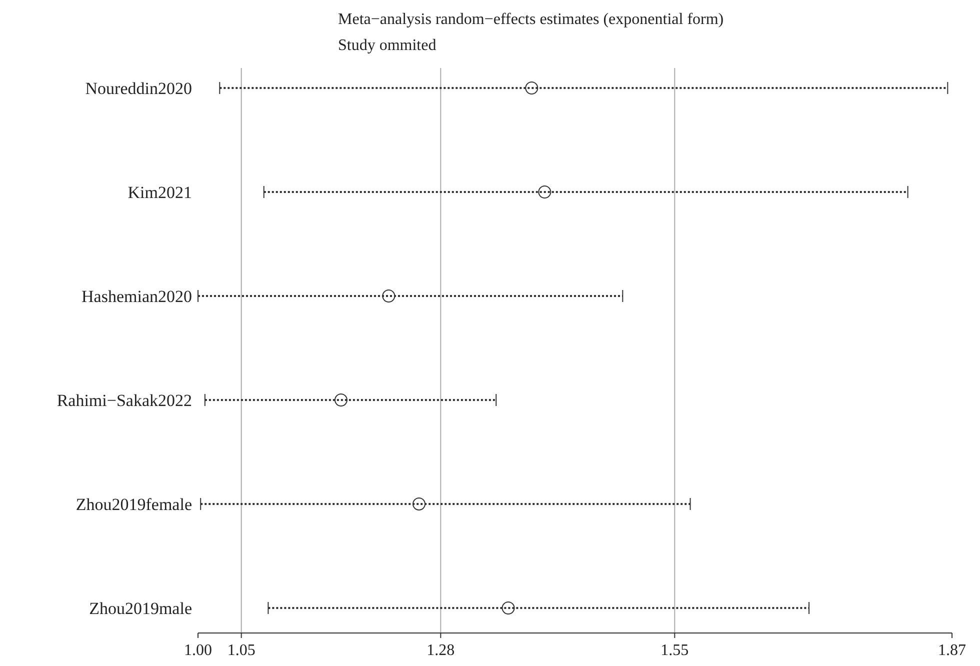  Describe the element at coordinates (134, 504) in the screenshot. I see `y-tick-label: Zhou2019female` at that location.